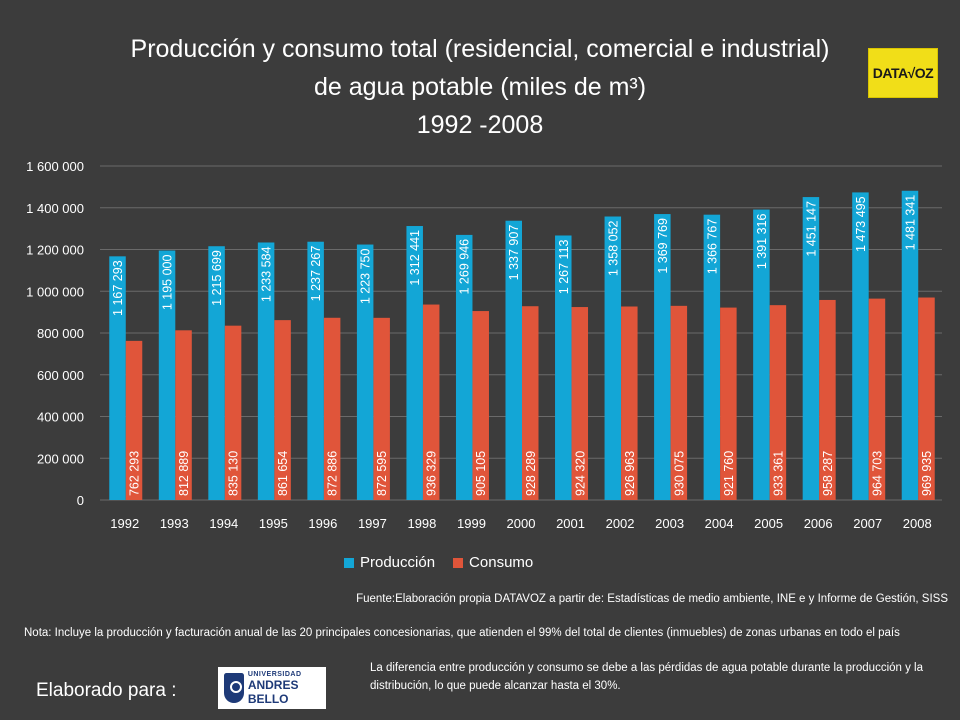 The height and width of the screenshot is (720, 960). I want to click on data-label-consumo: 930 075, so click(679, 473).